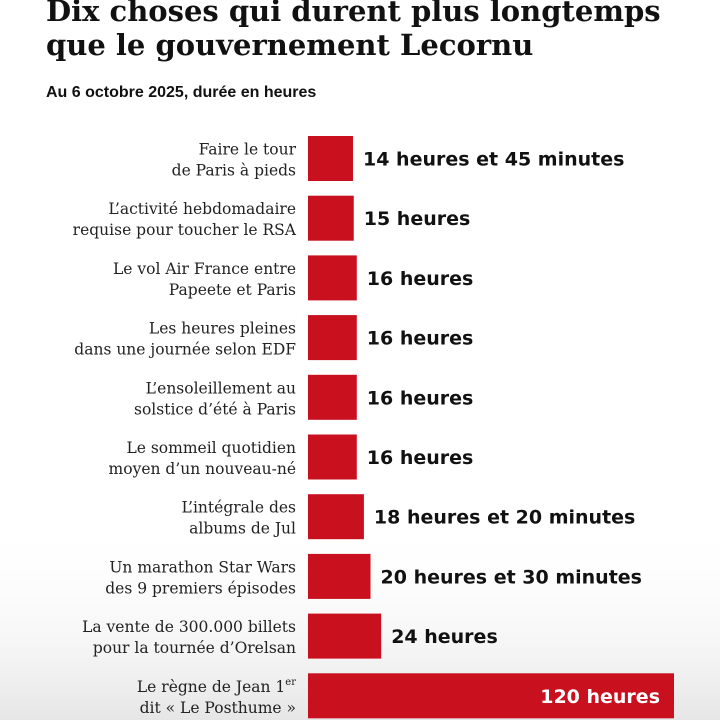  What do you see at coordinates (181, 92) in the screenshot?
I see `page-subtitle: Au 6 octobre 2025, durée en heures` at bounding box center [181, 92].